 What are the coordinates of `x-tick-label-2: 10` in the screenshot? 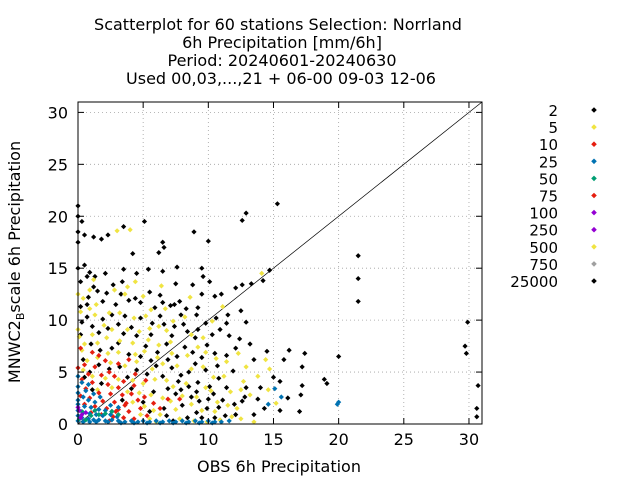 It's located at (208, 439).